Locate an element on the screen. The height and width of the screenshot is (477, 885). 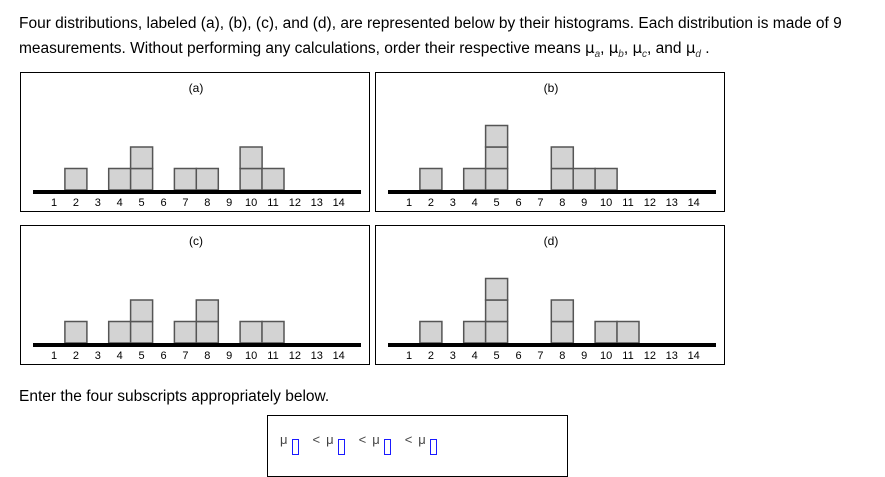
tick-label: 10 is located at coordinates (251, 203).